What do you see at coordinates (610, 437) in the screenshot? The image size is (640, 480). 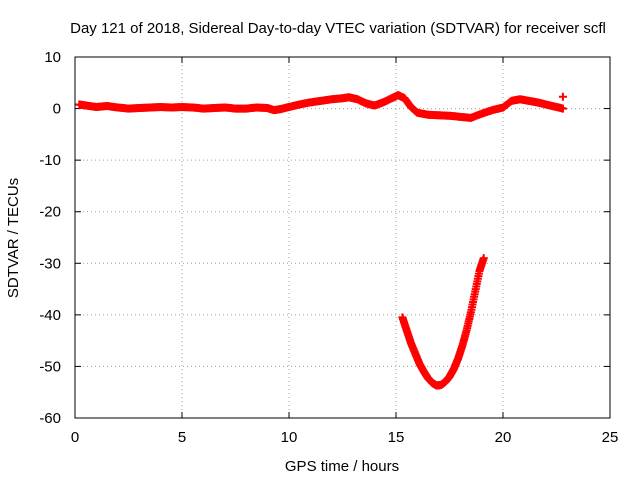 I see `x-tick-label: 25` at bounding box center [610, 437].